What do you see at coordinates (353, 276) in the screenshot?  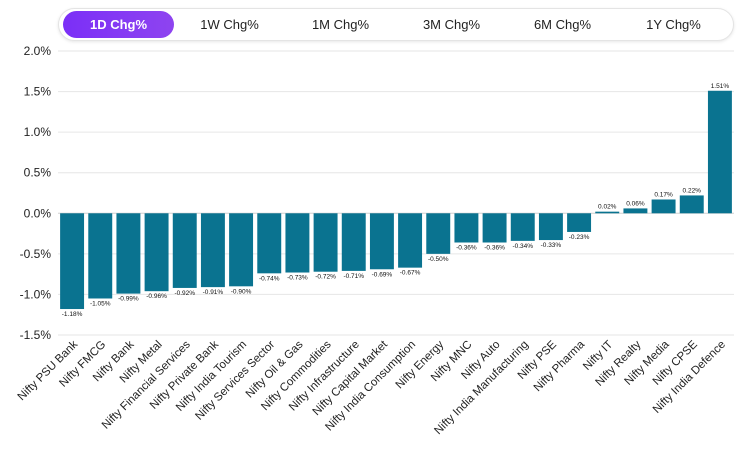 I see `data-label: -0.71%` at bounding box center [353, 276].